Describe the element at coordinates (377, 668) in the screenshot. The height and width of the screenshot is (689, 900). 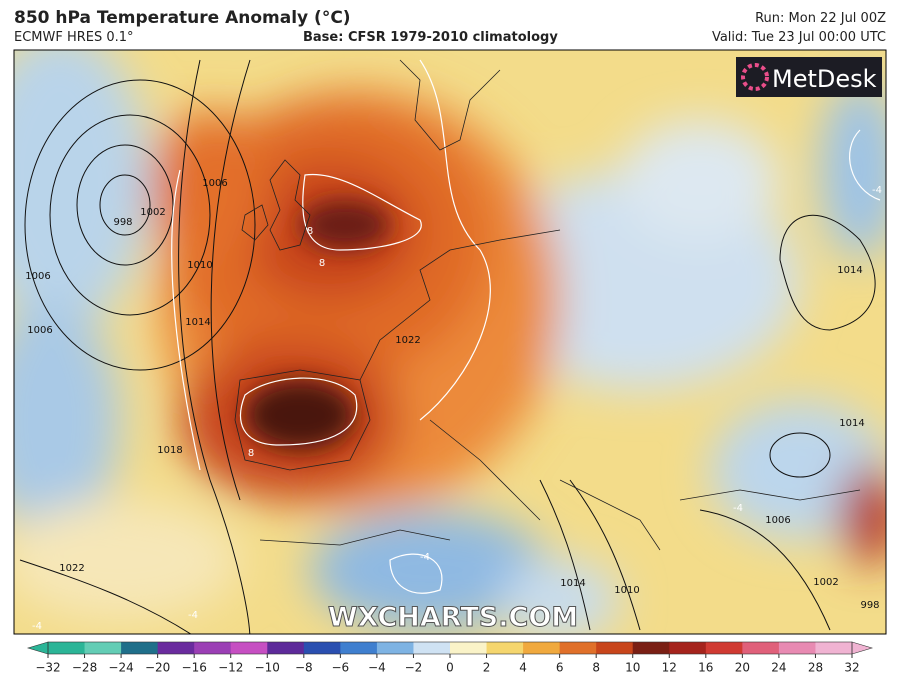
I see `colorbar-tick-label: −4` at that location.